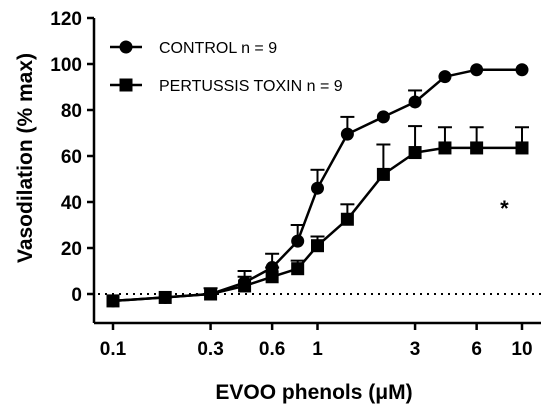 The image size is (550, 409). What do you see at coordinates (476, 349) in the screenshot?
I see `x-tick-label: 6` at bounding box center [476, 349].